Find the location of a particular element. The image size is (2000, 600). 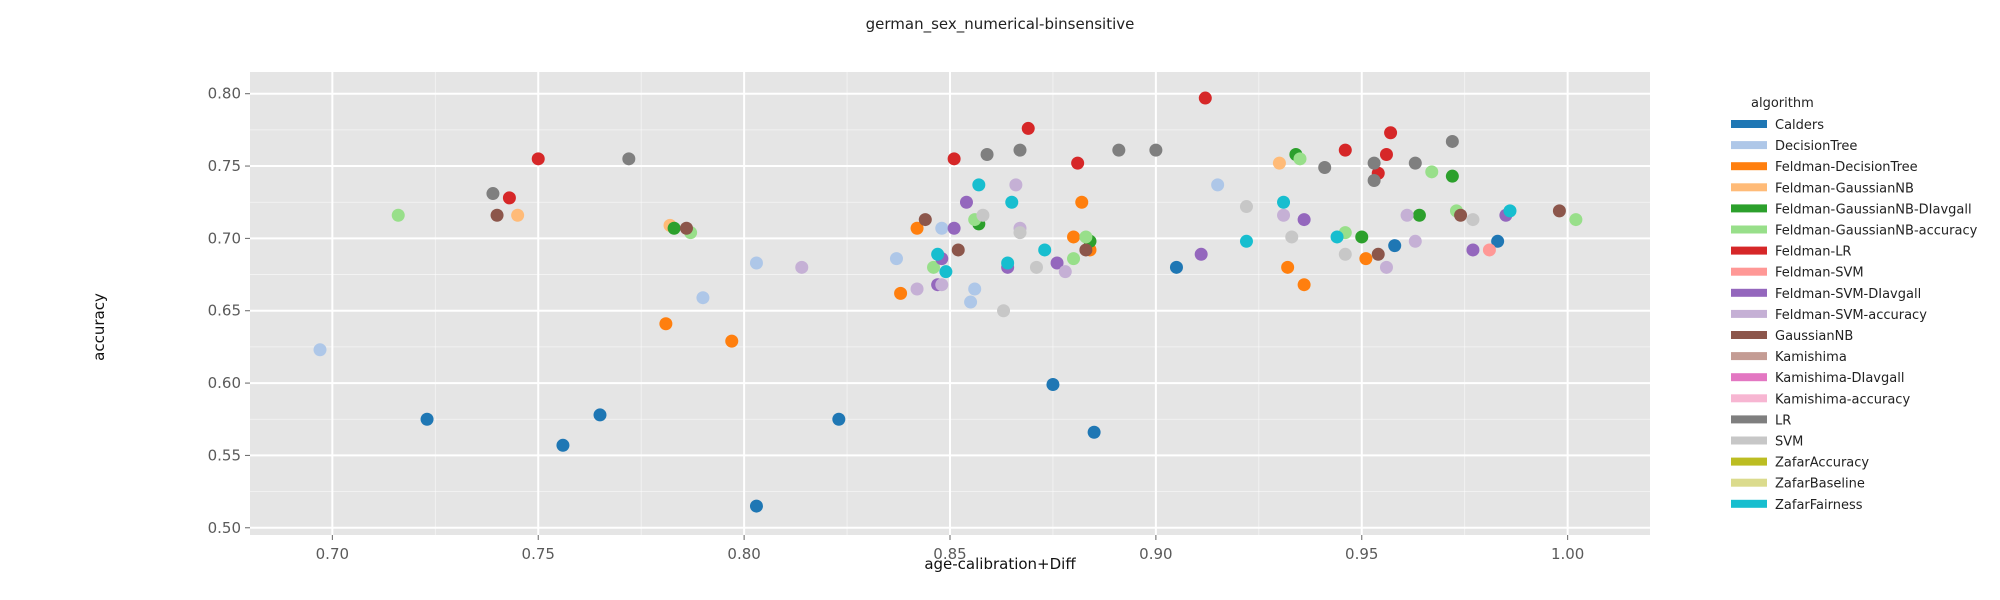

legend-label-gaussiannb: GaussianNB is located at coordinates (1814, 336).